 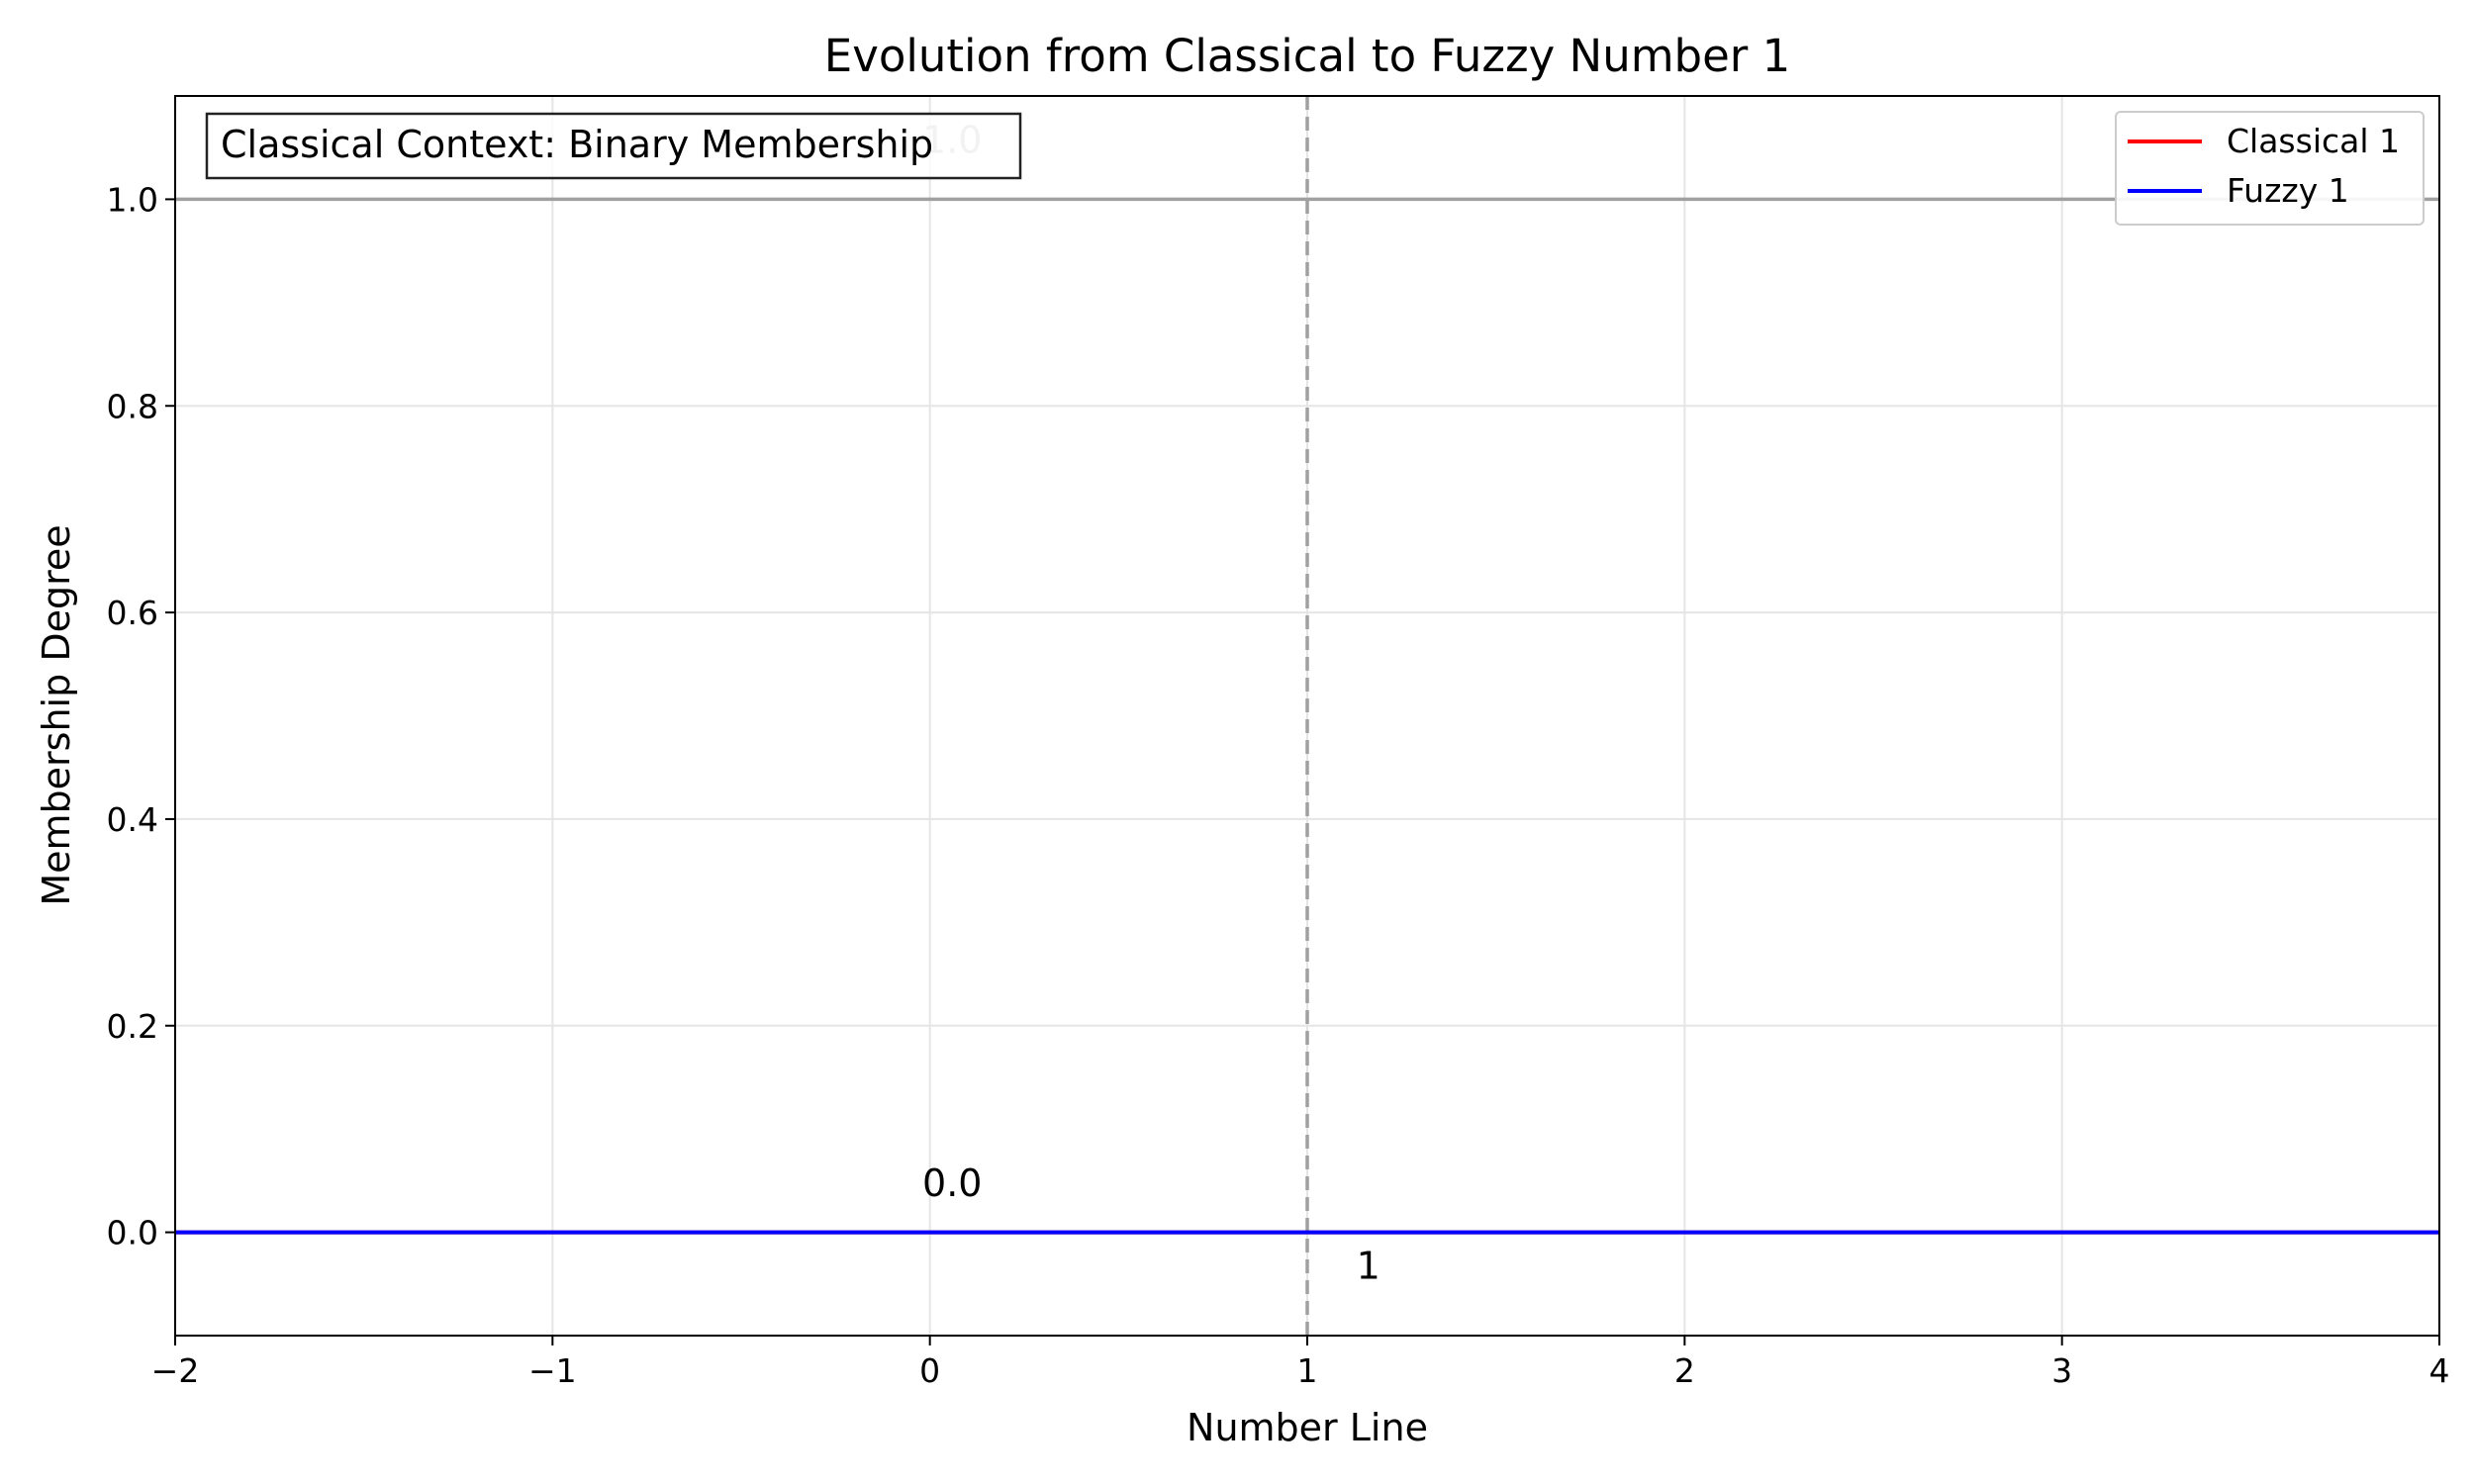 I want to click on legend: Classical 1 Fuzzy 1, so click(x=2270, y=168).